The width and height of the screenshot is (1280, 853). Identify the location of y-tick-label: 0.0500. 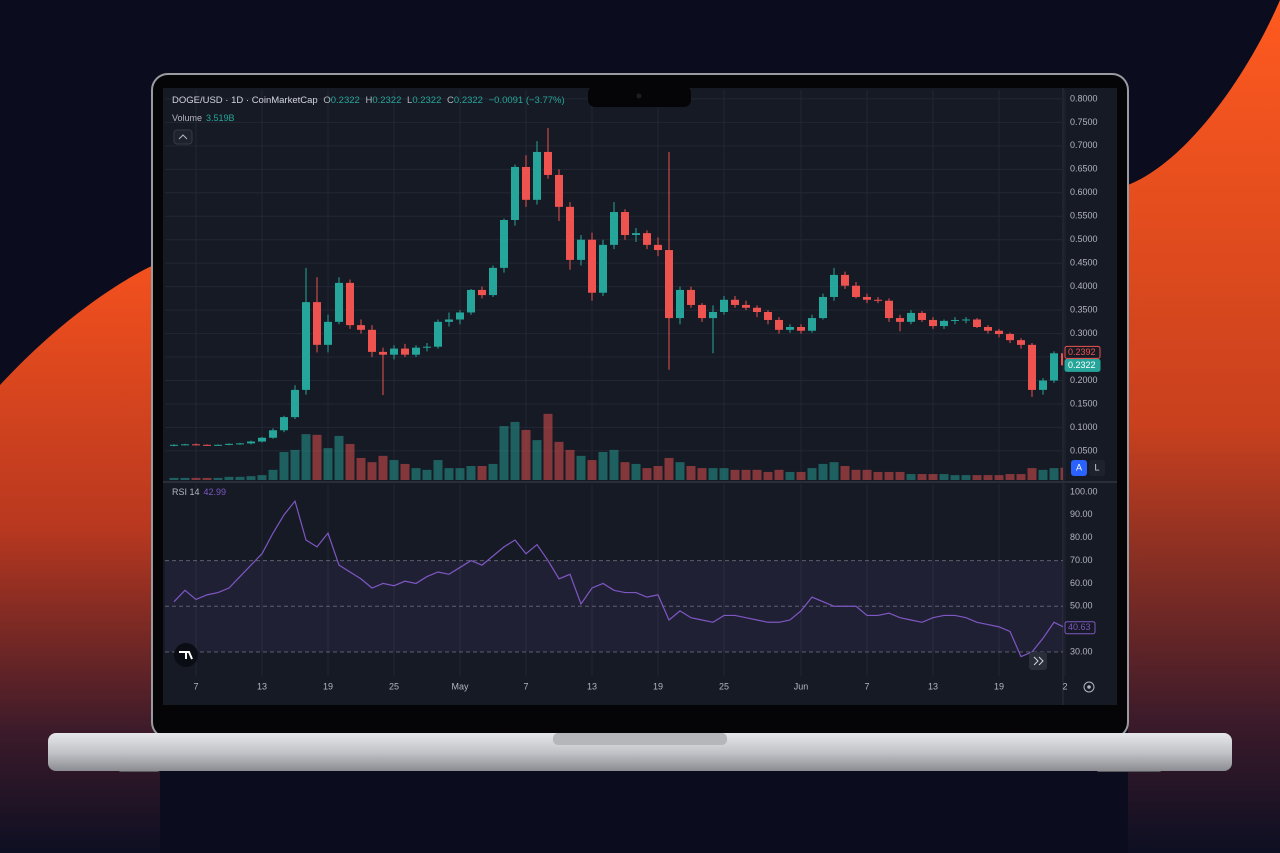
(1084, 450).